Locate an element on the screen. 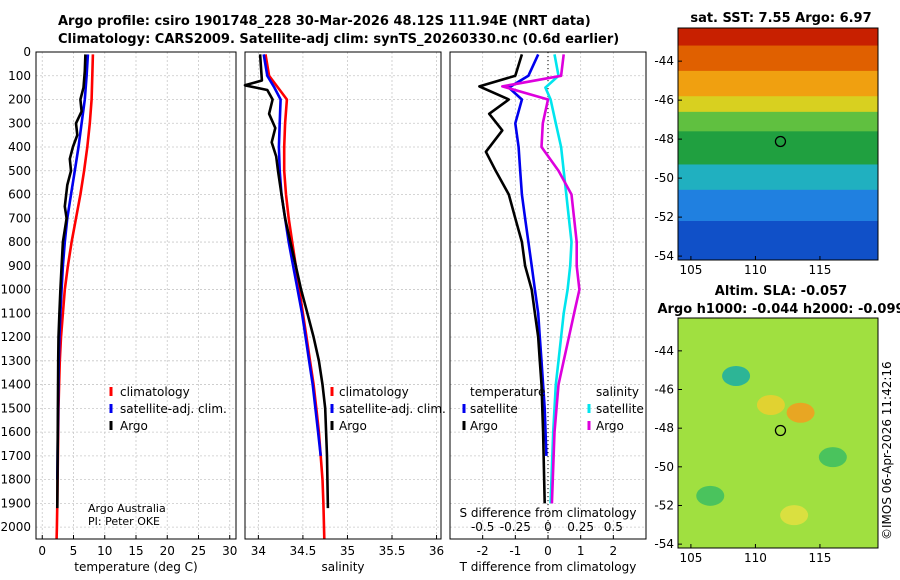  legend-label-temperature-satellite: satellite is located at coordinates (494, 409).